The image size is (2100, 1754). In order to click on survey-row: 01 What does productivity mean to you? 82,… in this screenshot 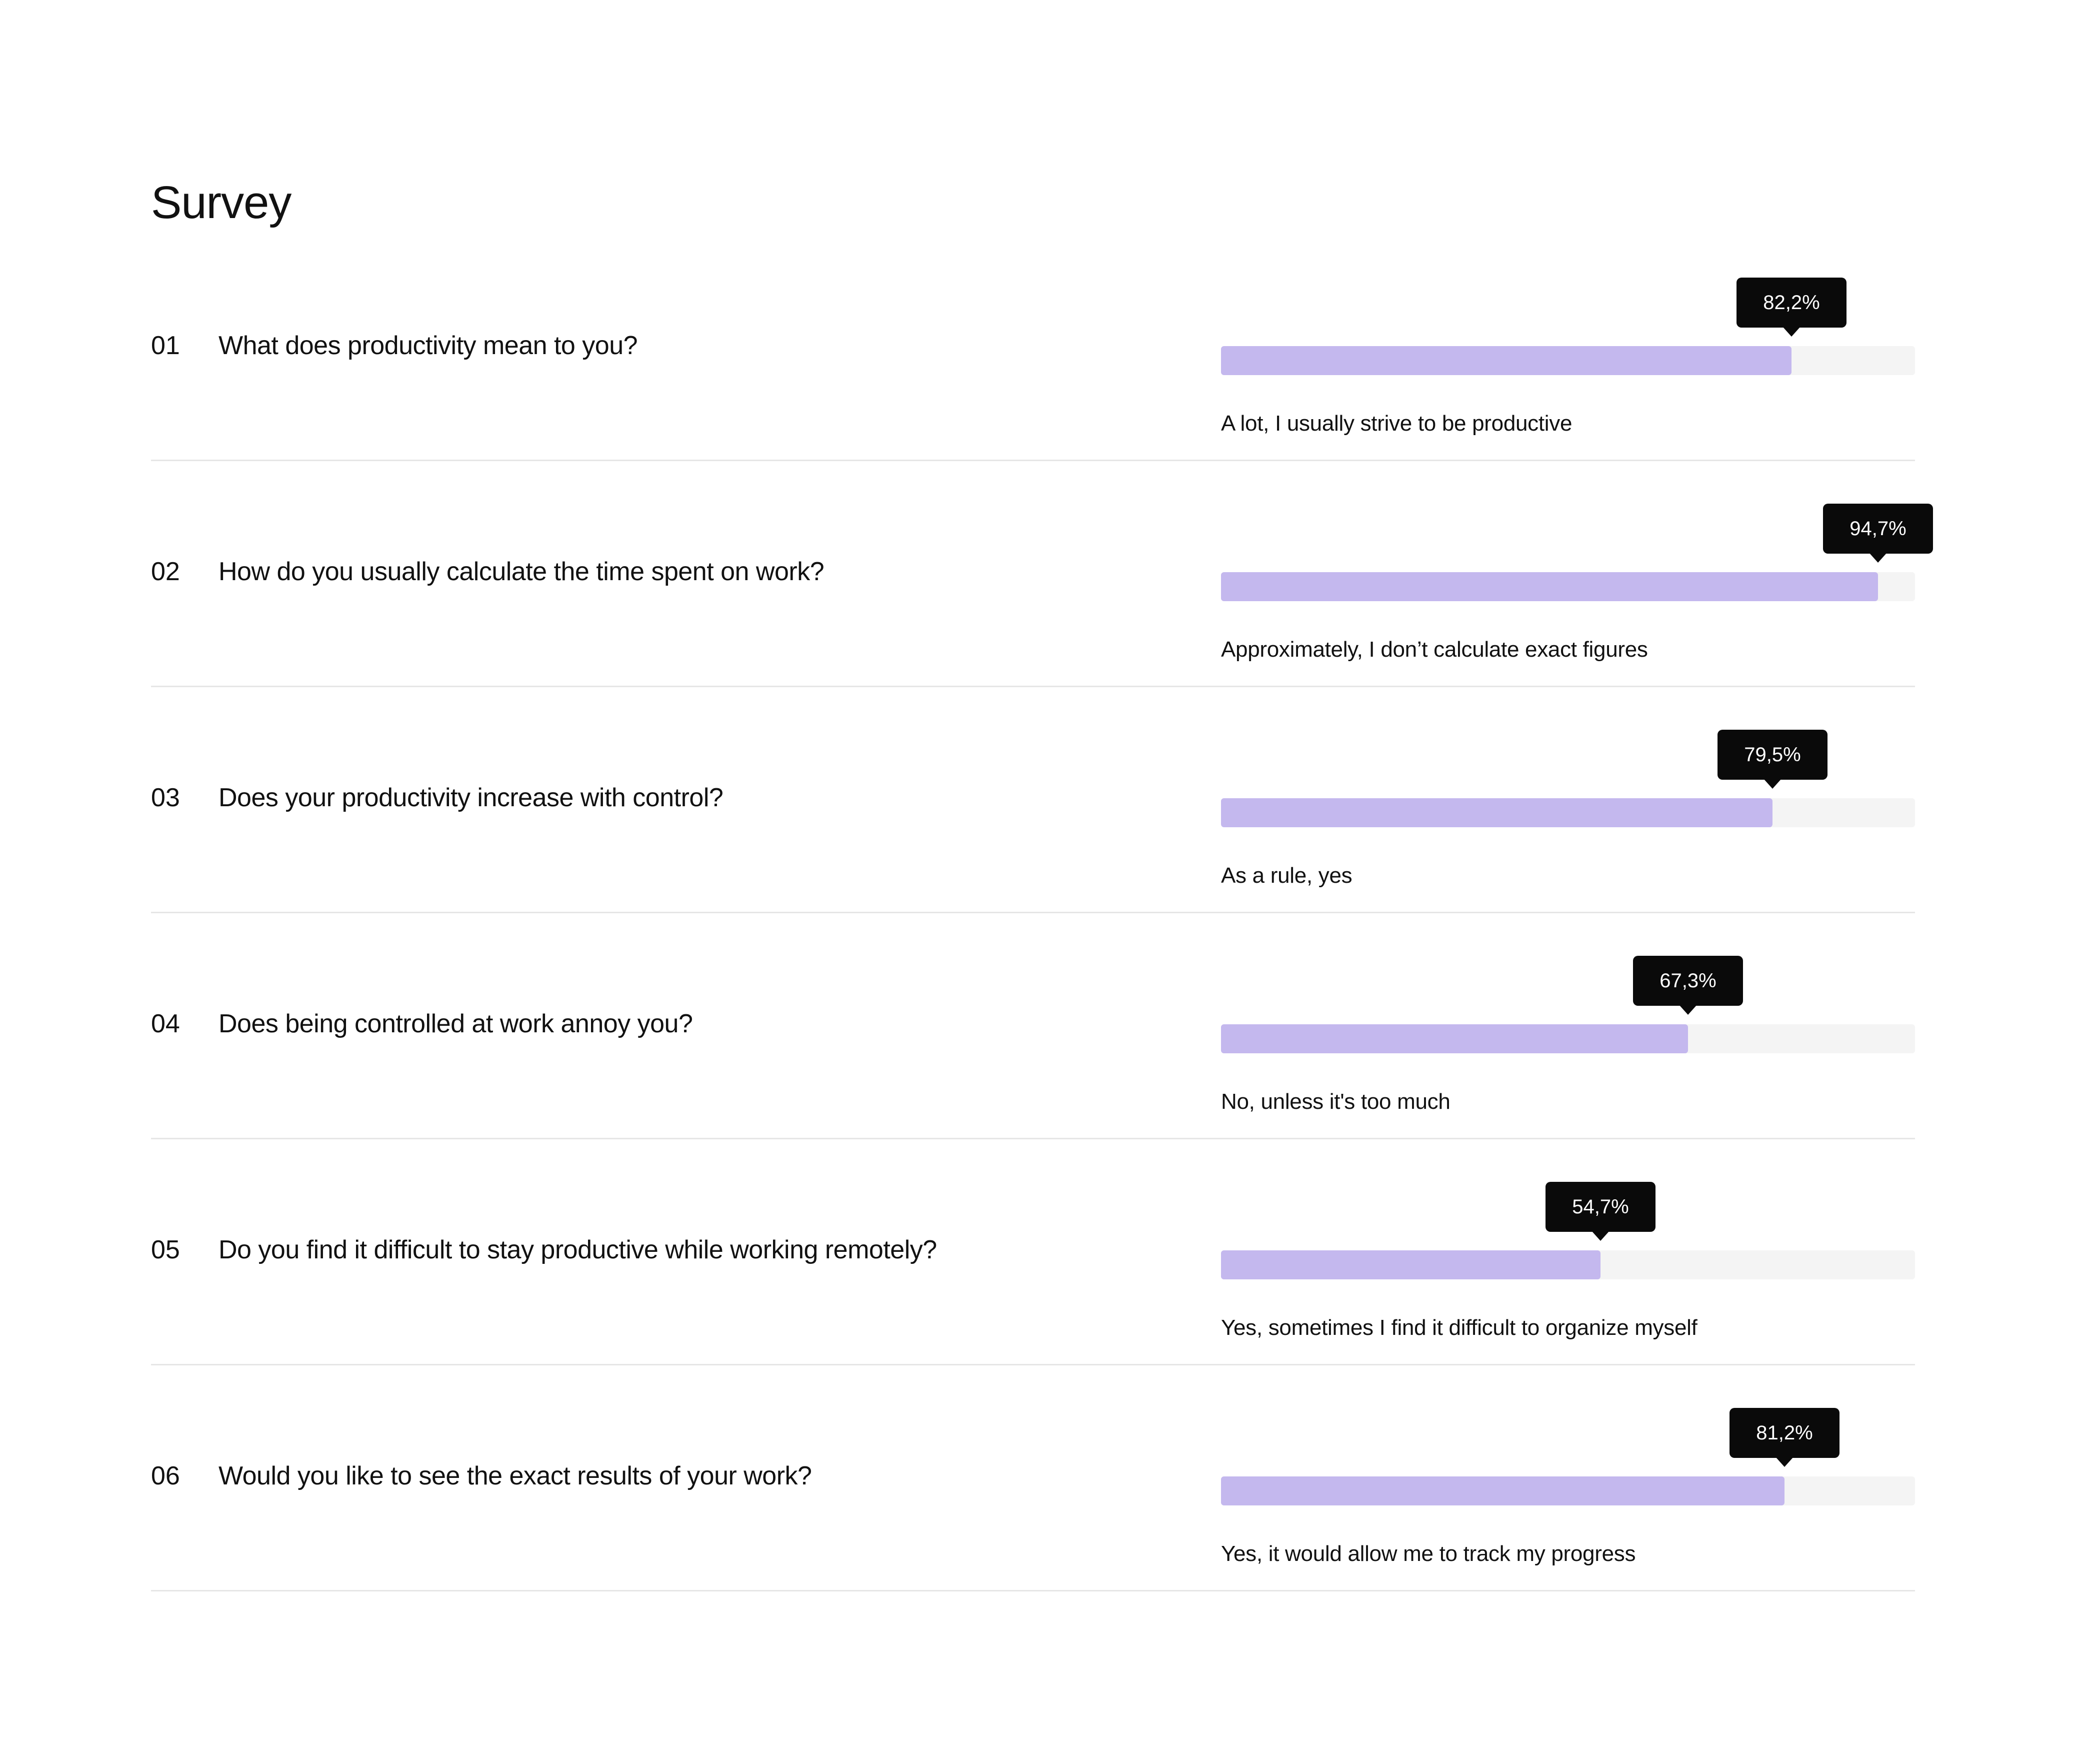, I will do `click(1033, 348)`.